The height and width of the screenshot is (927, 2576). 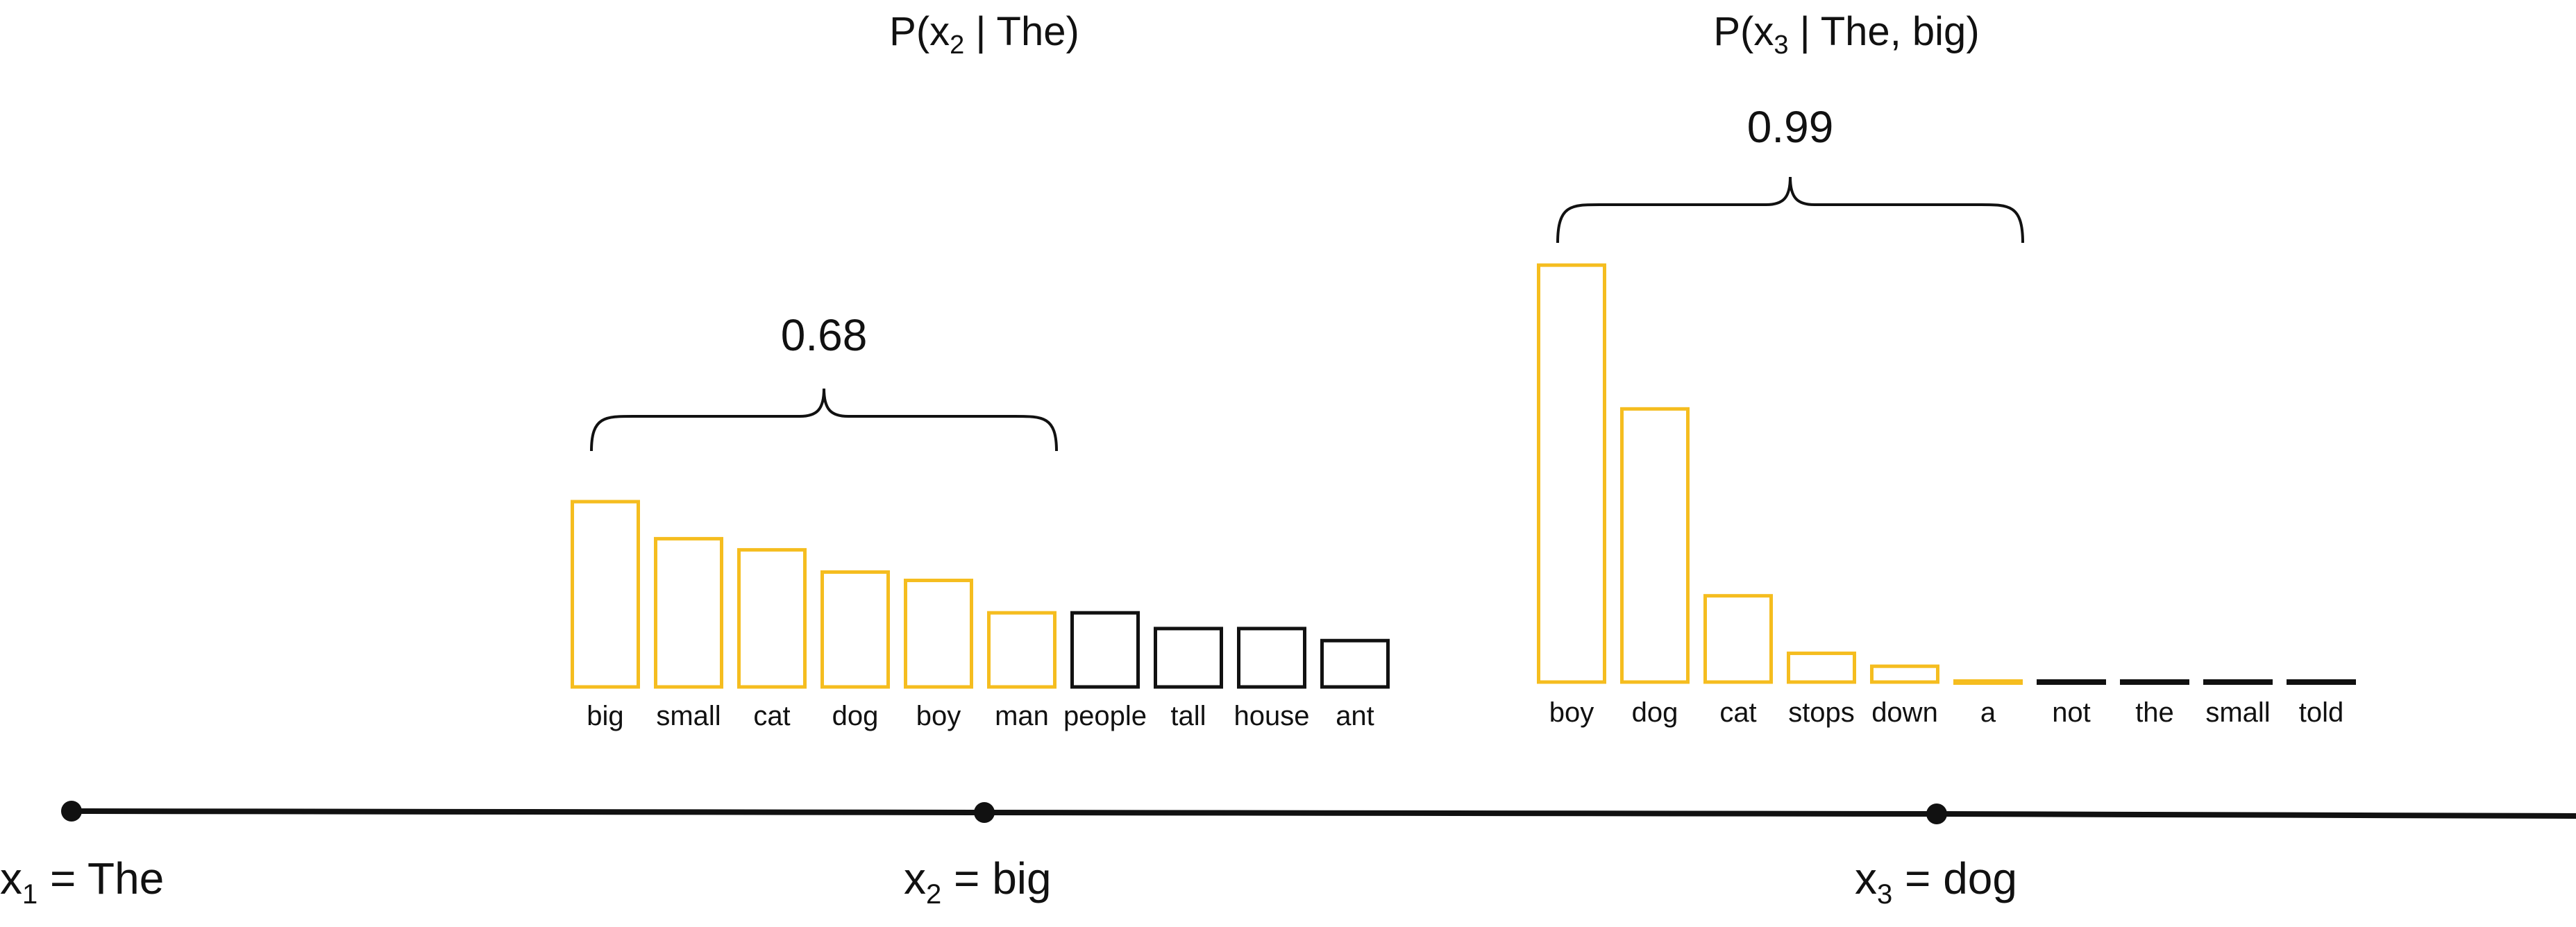 I want to click on chart-1-tick-people: people, so click(x=1105, y=716).